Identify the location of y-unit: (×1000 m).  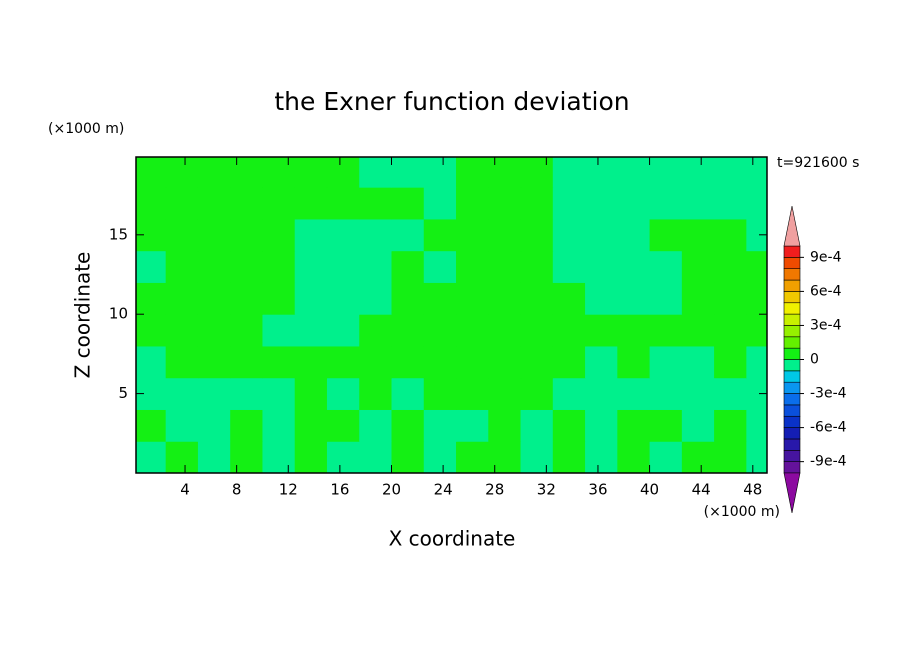
(86, 129).